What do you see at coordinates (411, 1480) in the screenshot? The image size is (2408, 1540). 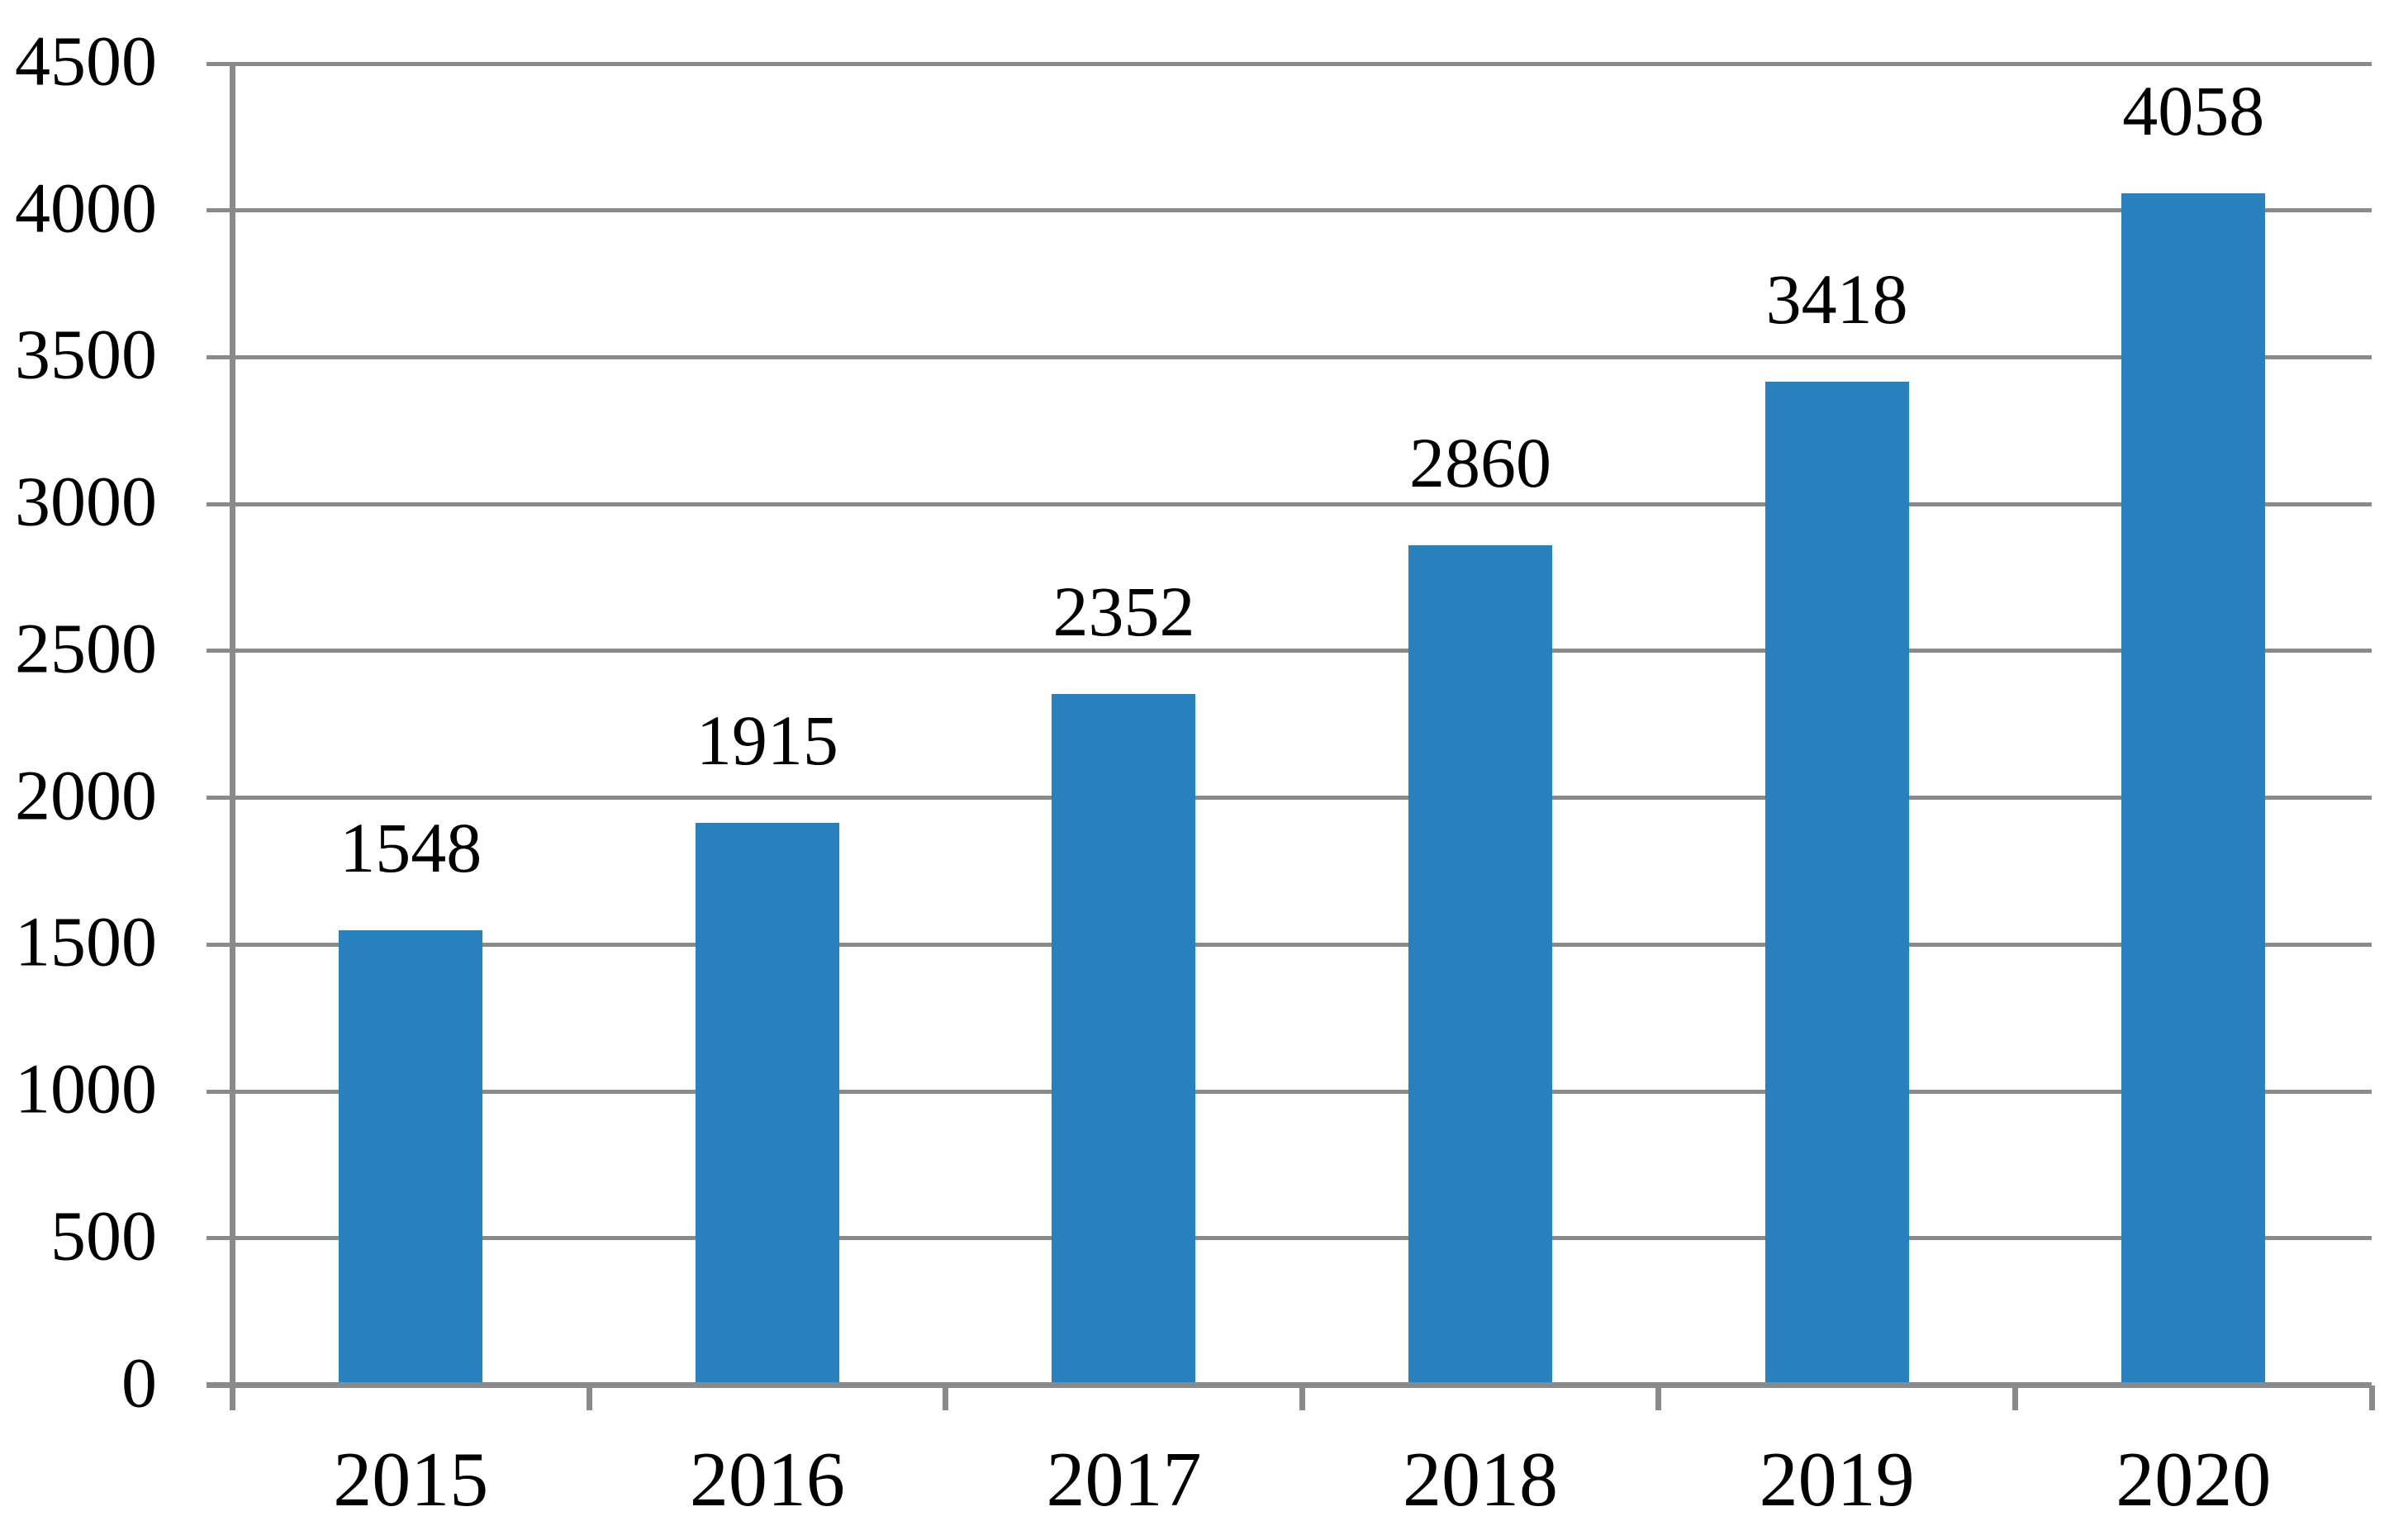 I see `x-tick-label: 2015` at bounding box center [411, 1480].